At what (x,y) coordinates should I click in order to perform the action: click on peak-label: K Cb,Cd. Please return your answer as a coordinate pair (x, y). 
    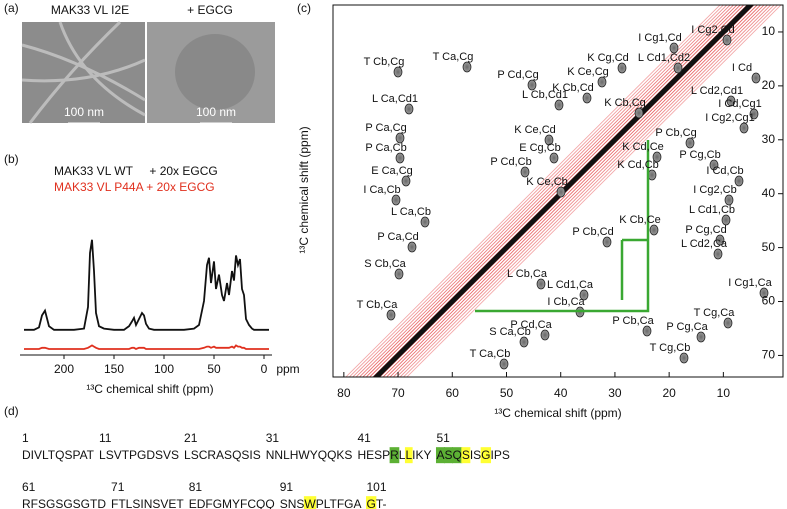
    Looking at the image, I should click on (573, 88).